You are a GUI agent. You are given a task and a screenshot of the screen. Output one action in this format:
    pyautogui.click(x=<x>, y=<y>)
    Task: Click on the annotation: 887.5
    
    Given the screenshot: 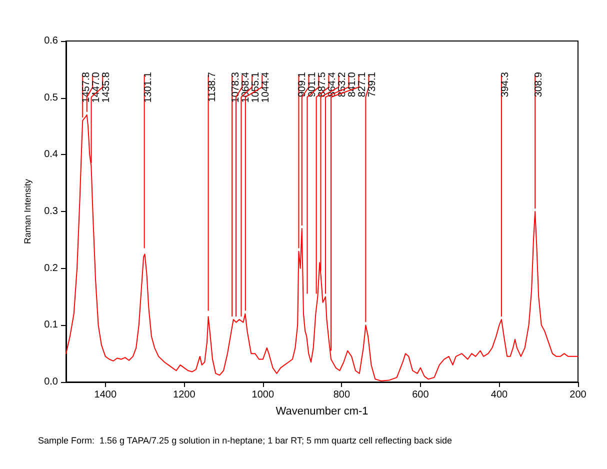 What is the action you would take?
    pyautogui.click(x=322, y=85)
    